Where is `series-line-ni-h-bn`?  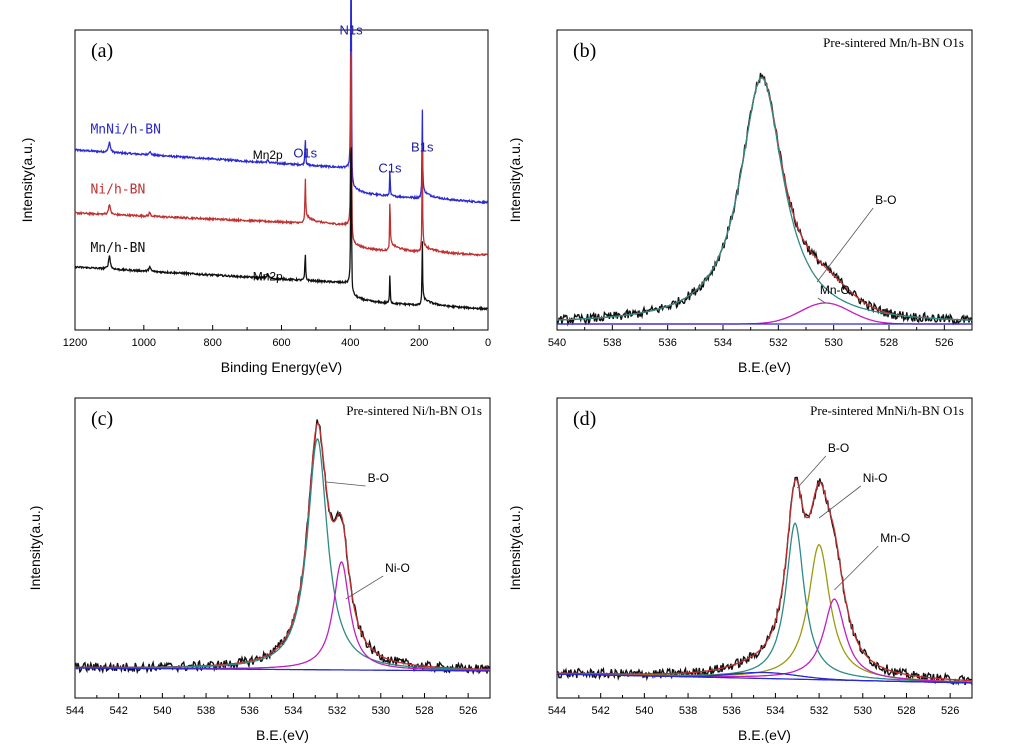 series-line-ni-h-bn is located at coordinates (281, 154).